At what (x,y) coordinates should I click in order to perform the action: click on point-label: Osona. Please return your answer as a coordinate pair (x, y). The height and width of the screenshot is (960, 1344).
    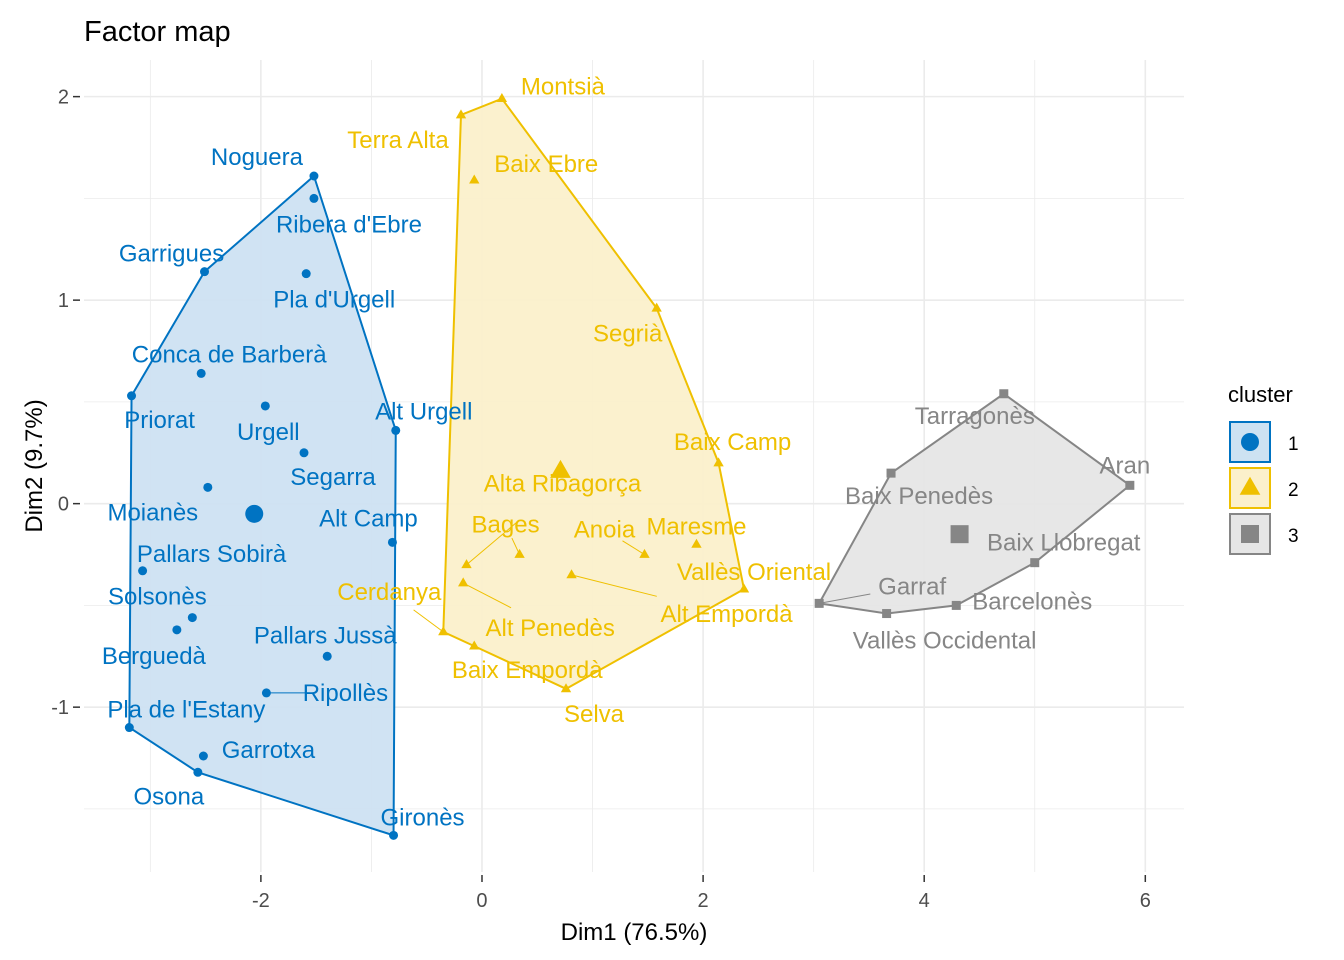
    Looking at the image, I should click on (169, 796).